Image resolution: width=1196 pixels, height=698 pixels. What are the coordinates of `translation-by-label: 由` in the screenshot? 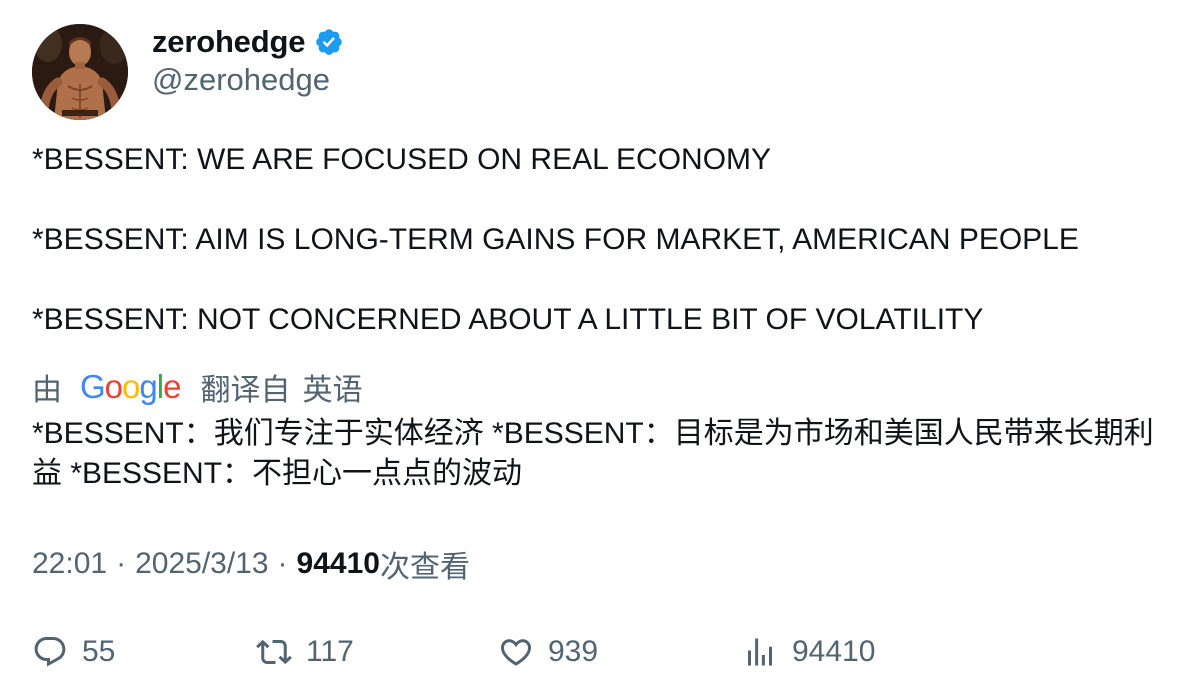 It's located at (47, 390).